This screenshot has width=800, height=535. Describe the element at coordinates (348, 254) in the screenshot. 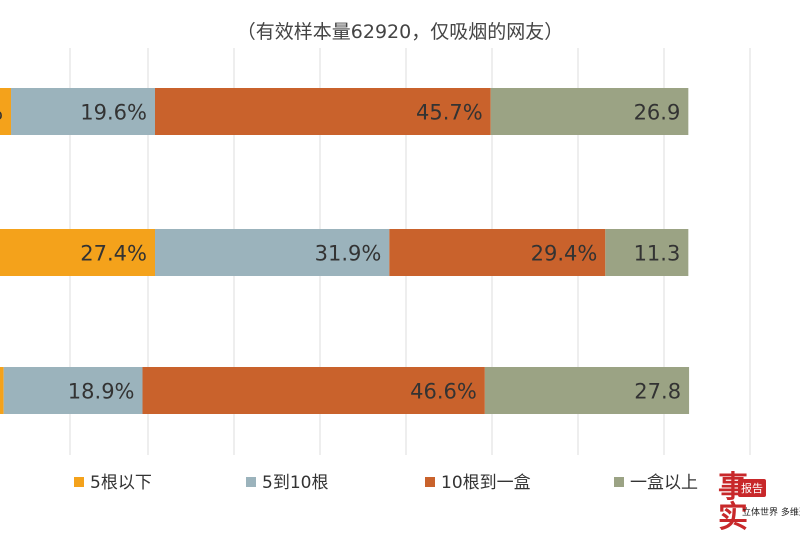

I see `data-label: 31.9%` at that location.